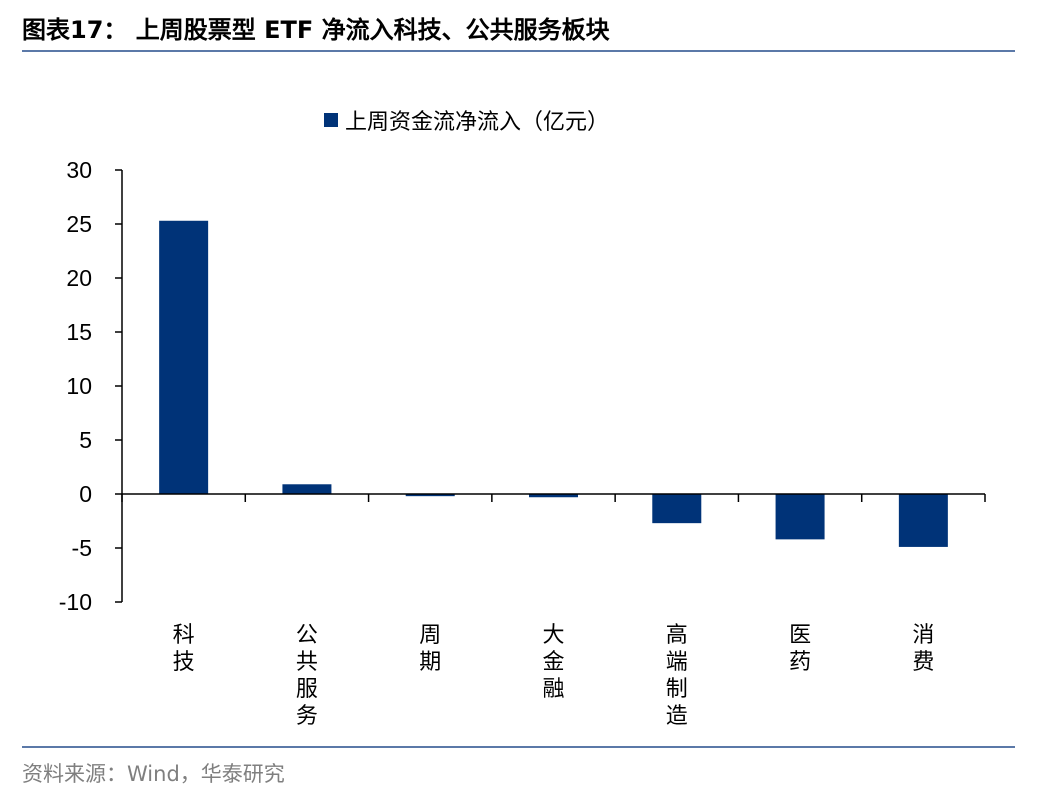 The image size is (1048, 800). Describe the element at coordinates (75, 602) in the screenshot. I see `y-tick-label: -10` at that location.